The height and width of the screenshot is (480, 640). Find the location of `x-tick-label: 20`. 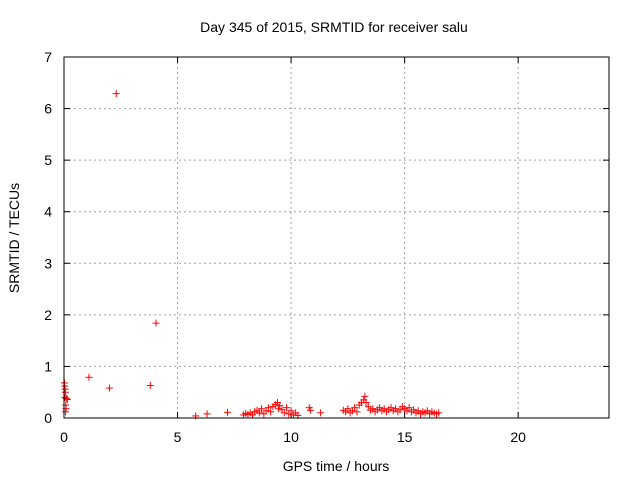

x-tick-label: 20 is located at coordinates (518, 437).